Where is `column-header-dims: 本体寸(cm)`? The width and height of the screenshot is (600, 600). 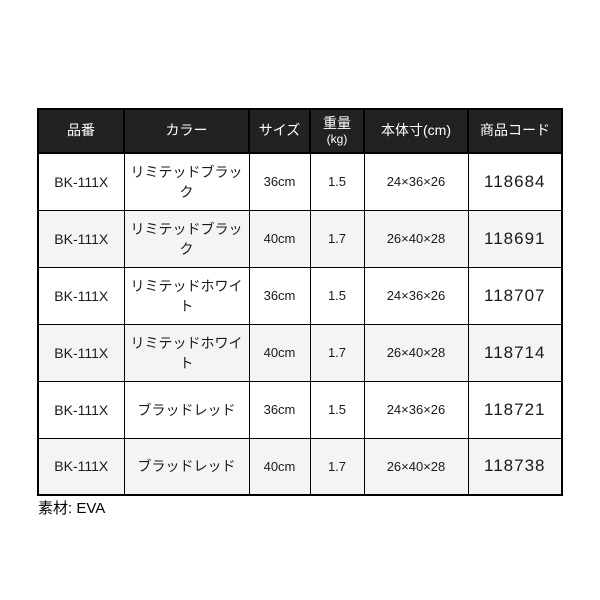
column-header-dims: 本体寸(cm) is located at coordinates (416, 131).